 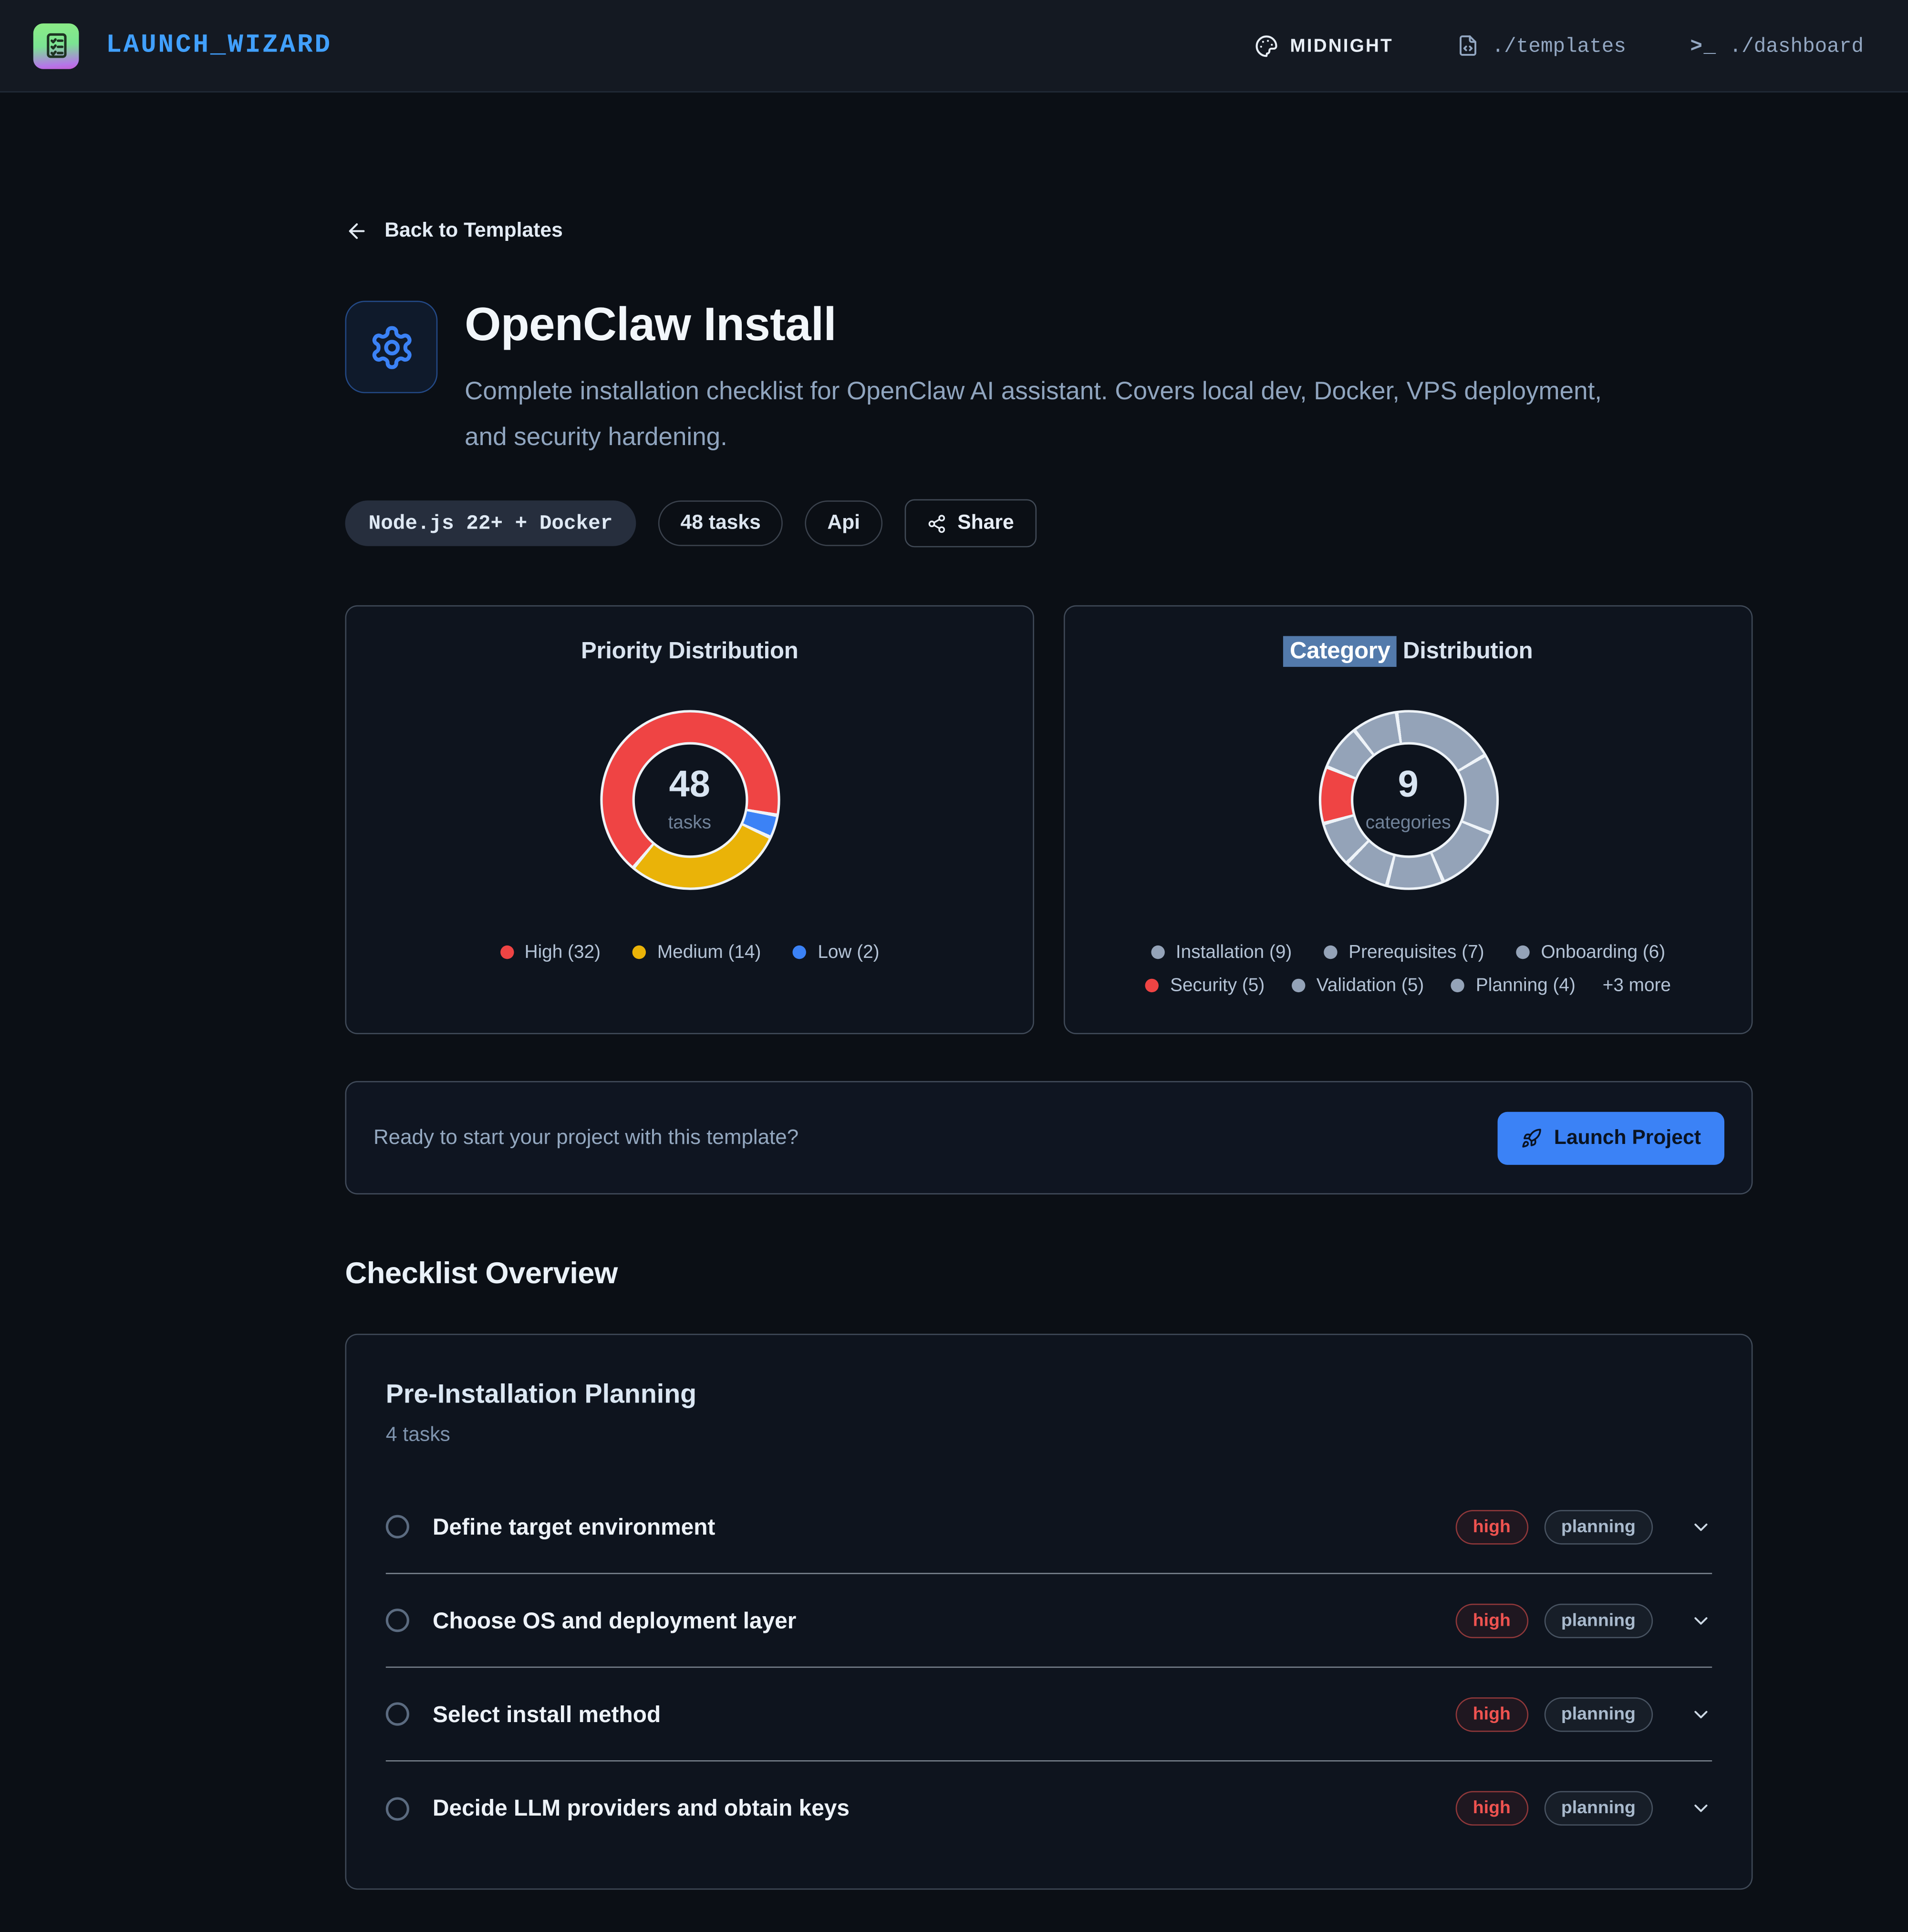 I want to click on legend-item: Low (2), so click(x=836, y=952).